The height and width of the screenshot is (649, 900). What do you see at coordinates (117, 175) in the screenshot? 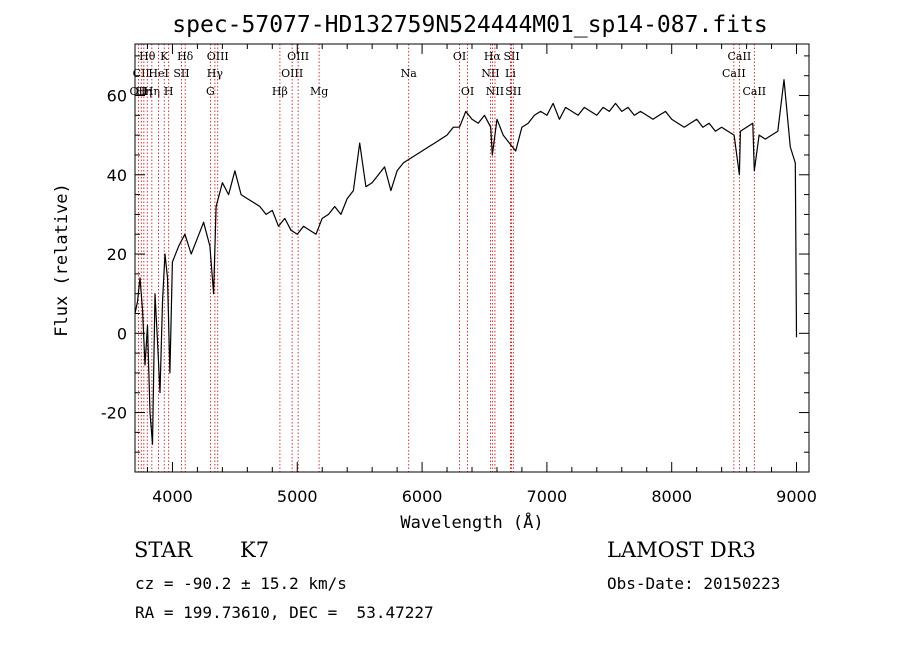
I see `y-tick-label: 40` at bounding box center [117, 175].